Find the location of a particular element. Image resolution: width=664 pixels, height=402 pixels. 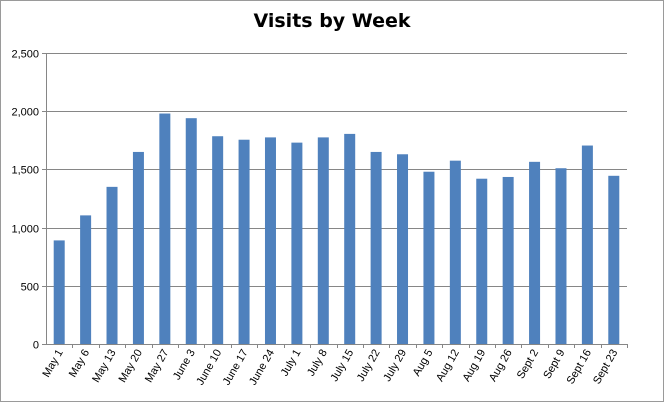

y-tick-label: 0 is located at coordinates (36, 346).